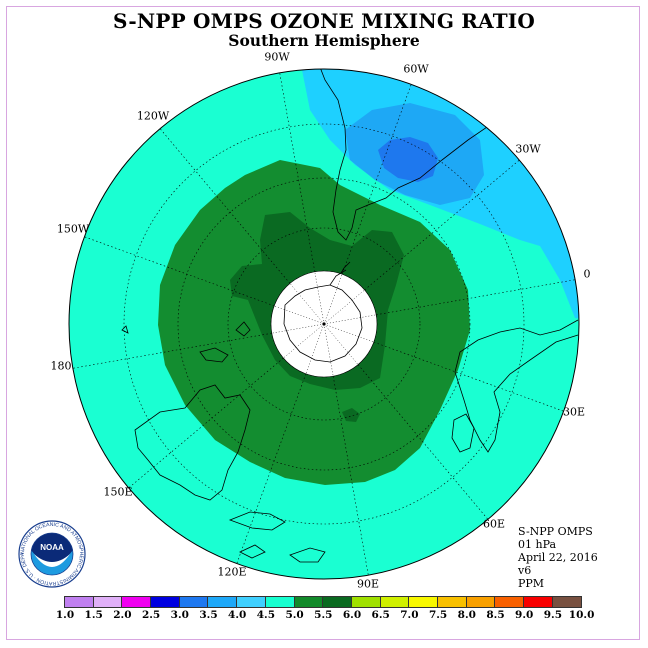 The image size is (648, 648). Describe the element at coordinates (368, 584) in the screenshot. I see `lon-label-90e: 90E` at that location.